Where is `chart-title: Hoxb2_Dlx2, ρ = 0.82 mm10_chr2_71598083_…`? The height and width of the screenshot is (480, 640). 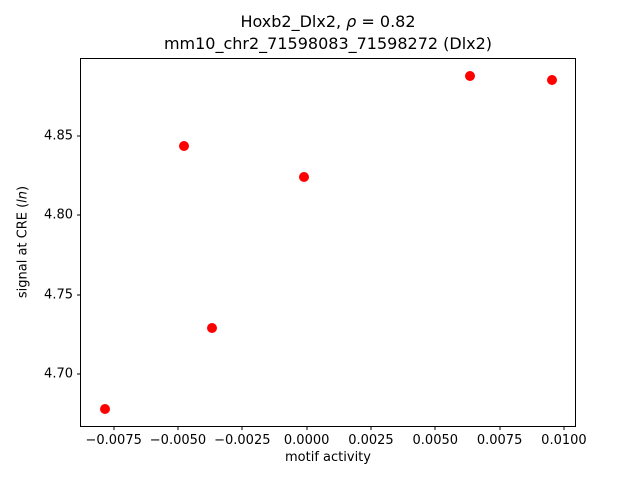 chart-title: Hoxb2_Dlx2, ρ = 0.82 mm10_chr2_71598083_… is located at coordinates (328, 33).